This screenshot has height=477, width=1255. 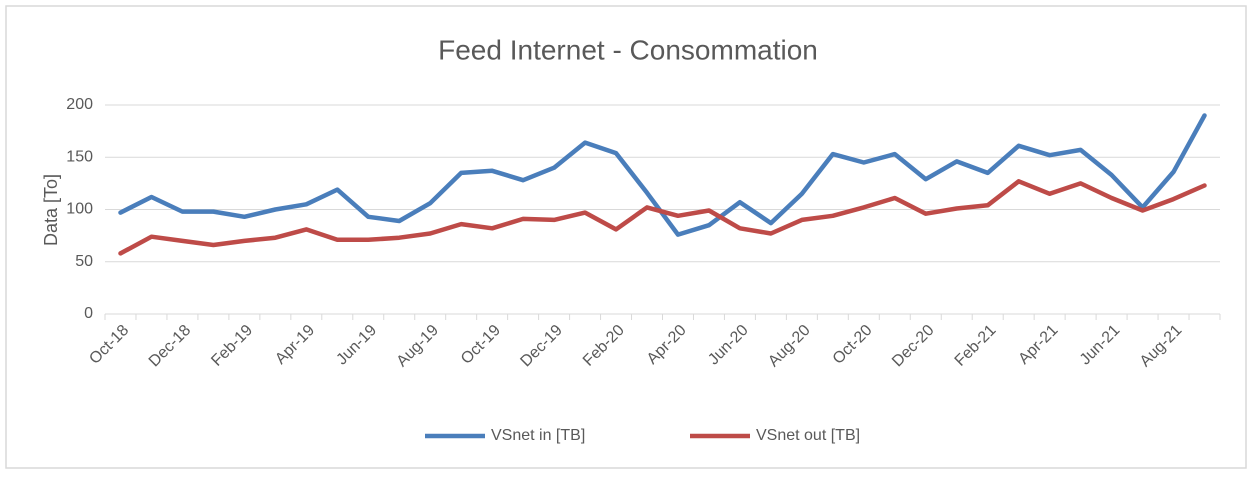 What do you see at coordinates (79, 104) in the screenshot?
I see `y-tick-label: 200` at bounding box center [79, 104].